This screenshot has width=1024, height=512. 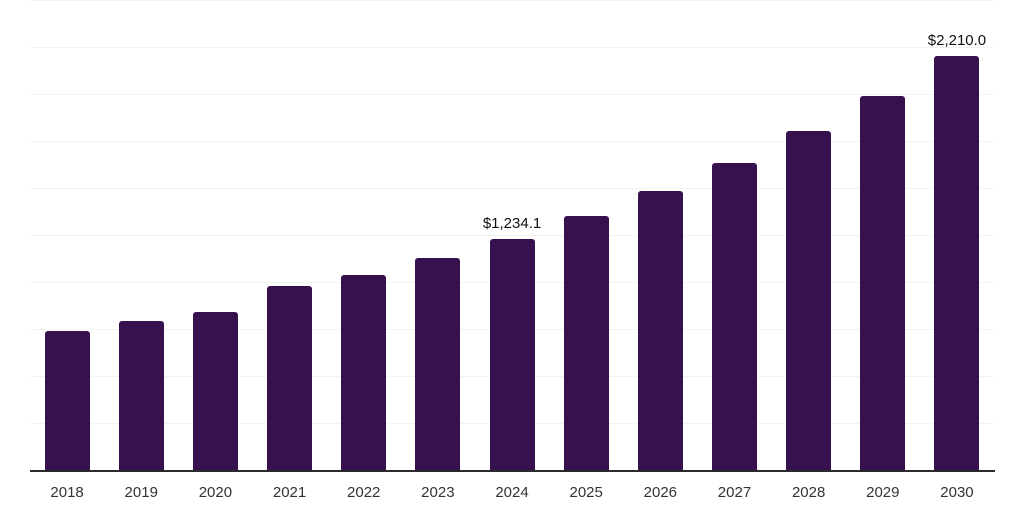 What do you see at coordinates (67, 400) in the screenshot?
I see `bar-2018` at bounding box center [67, 400].